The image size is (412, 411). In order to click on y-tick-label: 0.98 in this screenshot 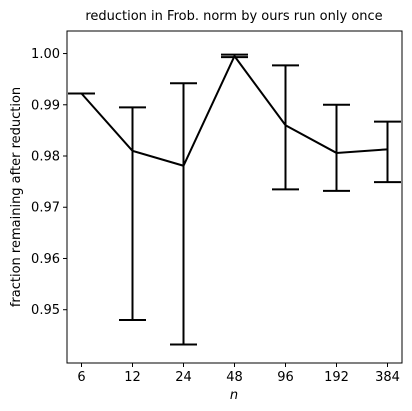, I will do `click(45, 157)`.